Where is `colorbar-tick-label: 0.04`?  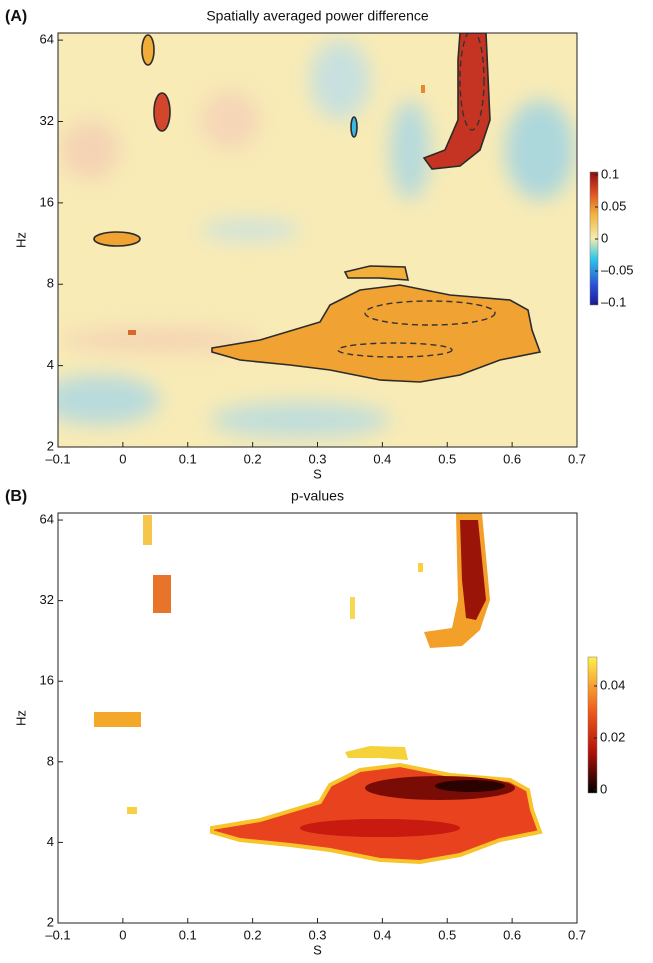
colorbar-tick-label: 0.04 is located at coordinates (612, 684).